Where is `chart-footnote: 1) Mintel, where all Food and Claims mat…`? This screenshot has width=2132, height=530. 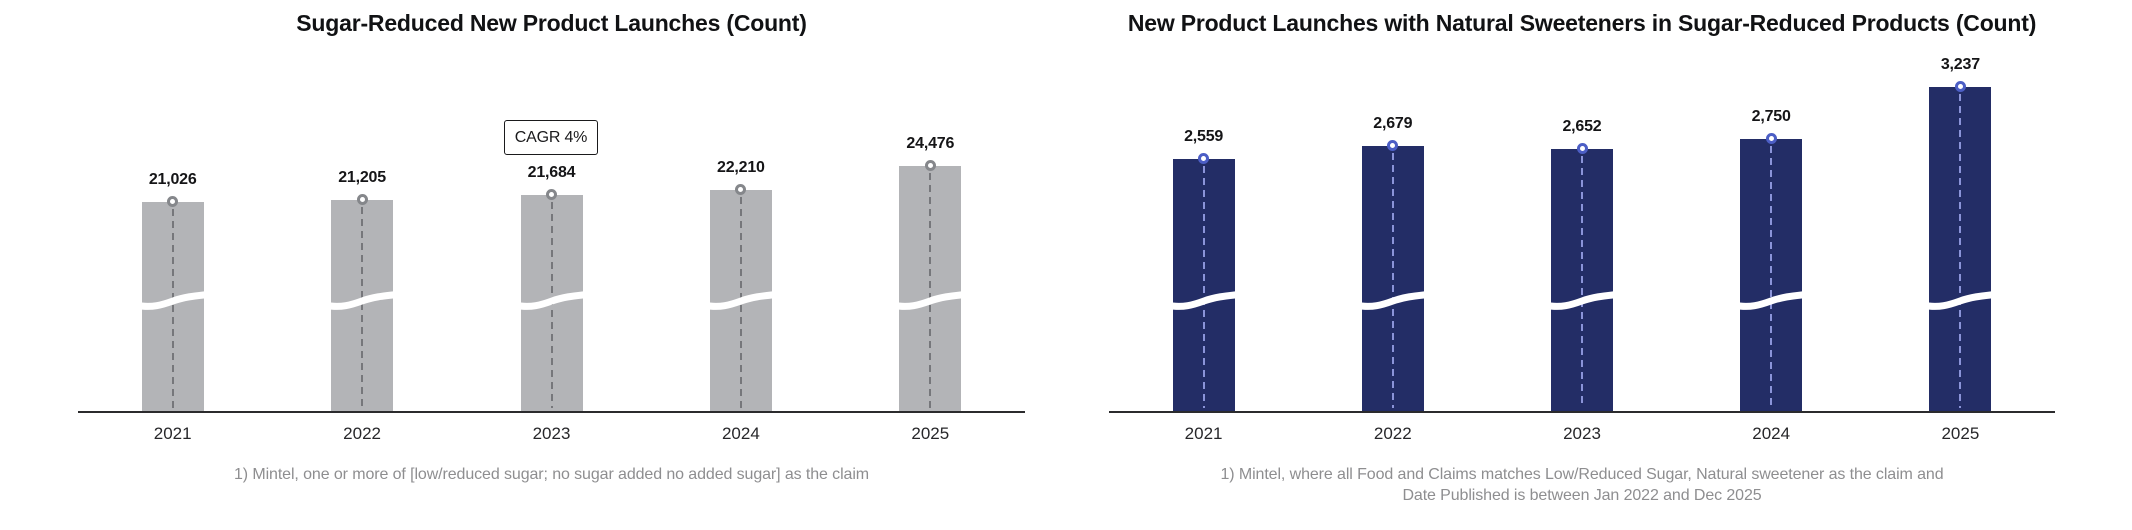 chart-footnote: 1) Mintel, where all Food and Claims mat… is located at coordinates (1582, 485).